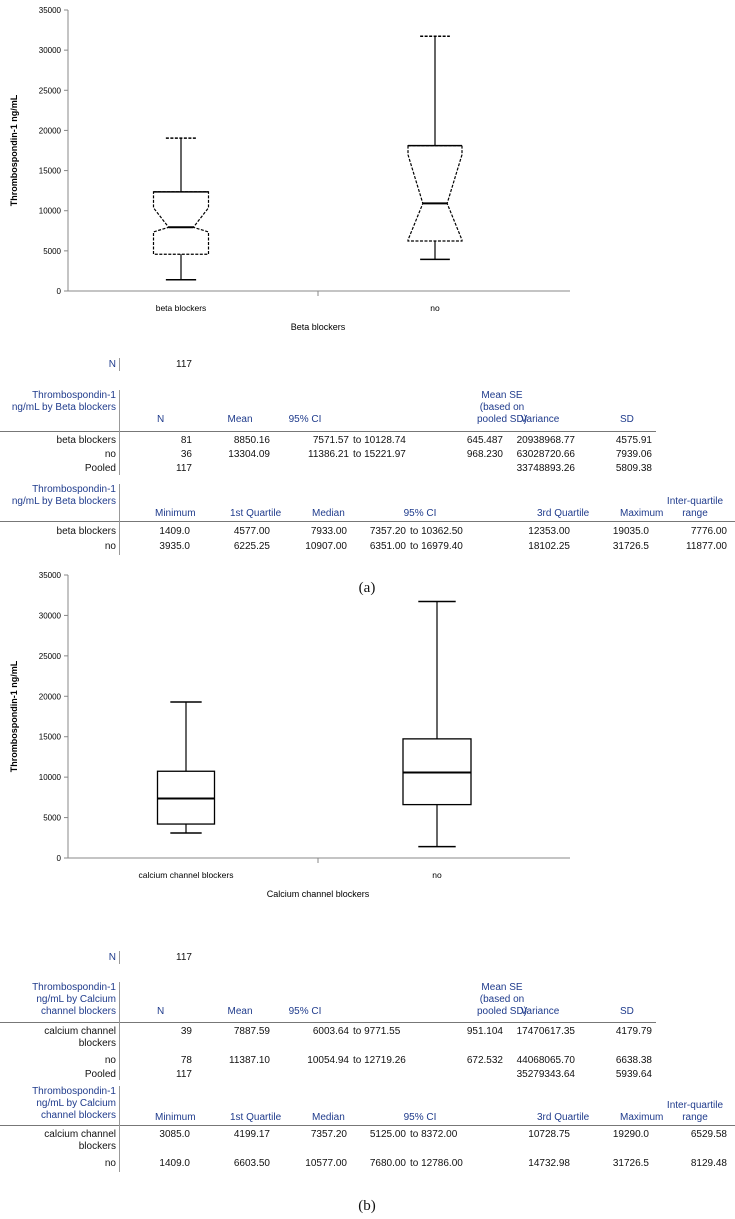 This screenshot has width=735, height=1219. What do you see at coordinates (328, 1117) in the screenshot?
I see `table-header: Median` at bounding box center [328, 1117].